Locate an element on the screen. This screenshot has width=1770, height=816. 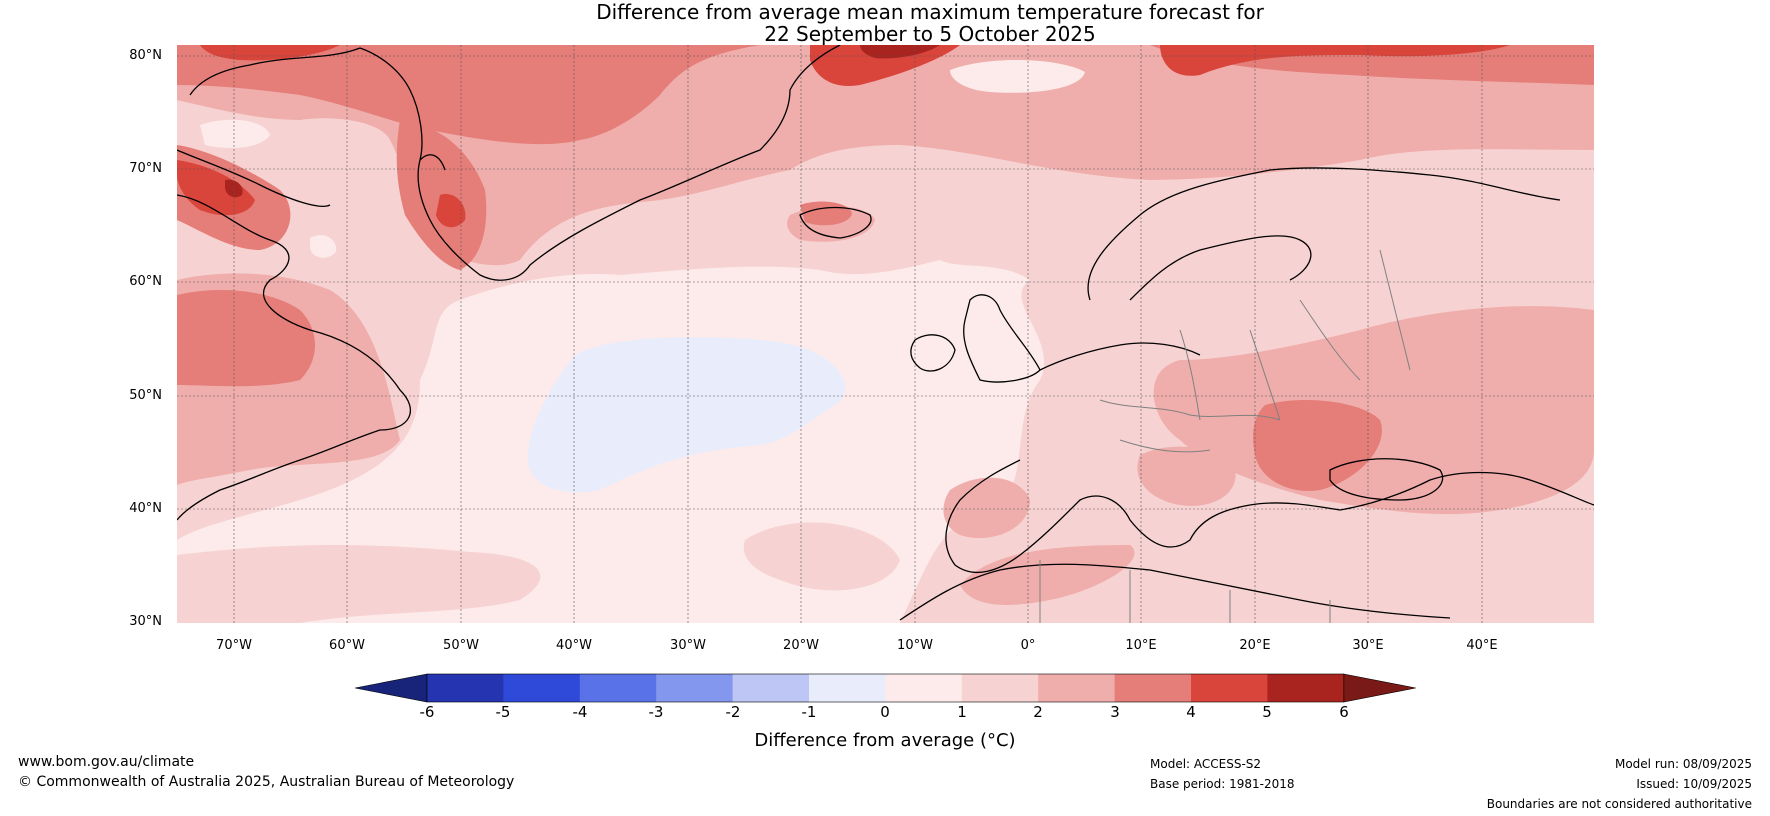
colorbar-tick: 6 is located at coordinates (1344, 712).